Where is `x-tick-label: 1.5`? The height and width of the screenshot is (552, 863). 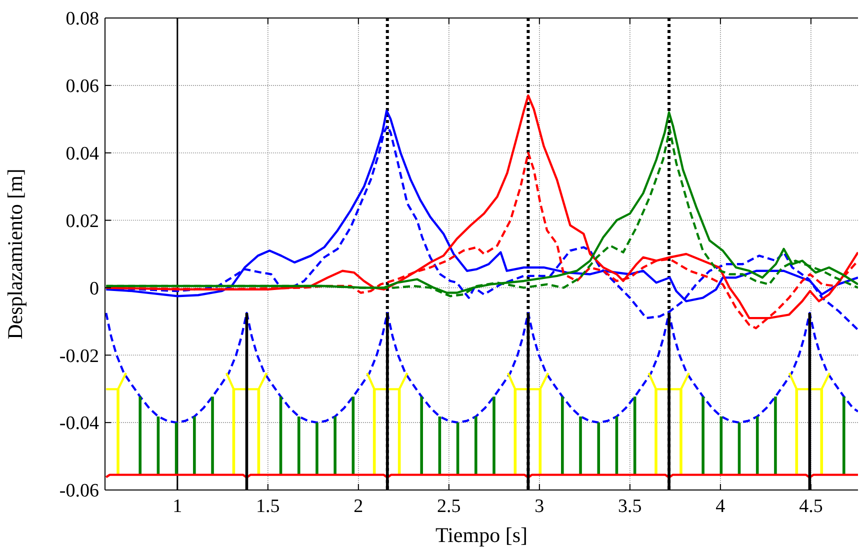 x-tick-label: 1.5 is located at coordinates (268, 506).